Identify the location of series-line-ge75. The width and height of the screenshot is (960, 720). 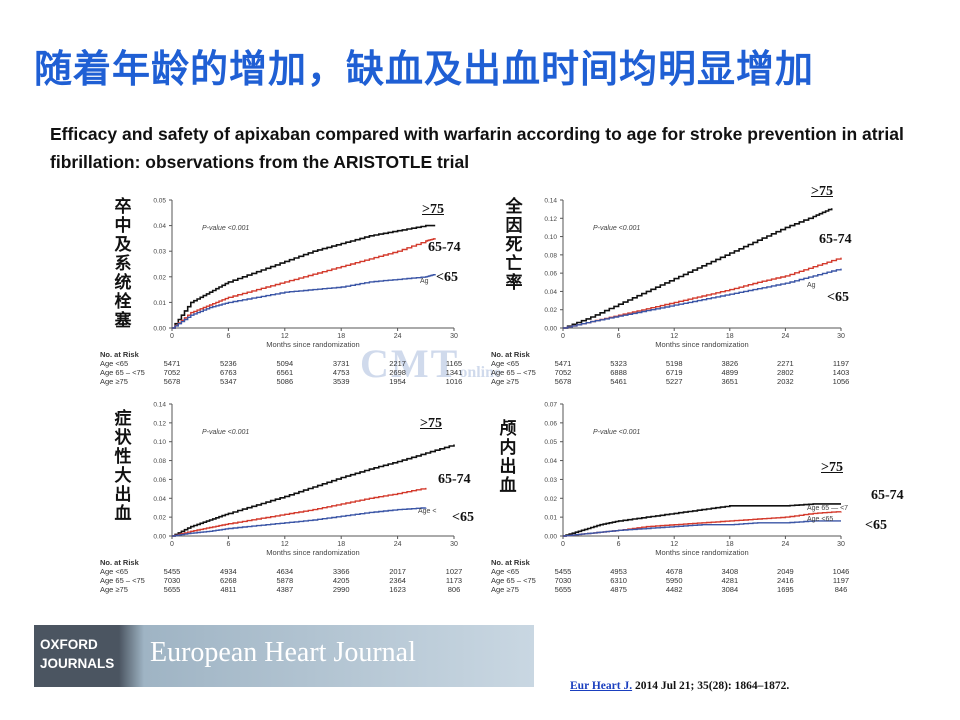
(304, 276).